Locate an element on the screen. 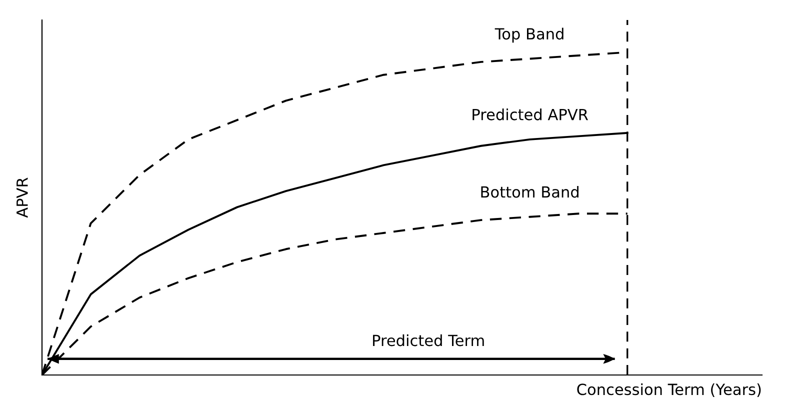  series-label: Predicted APVR is located at coordinates (530, 114).